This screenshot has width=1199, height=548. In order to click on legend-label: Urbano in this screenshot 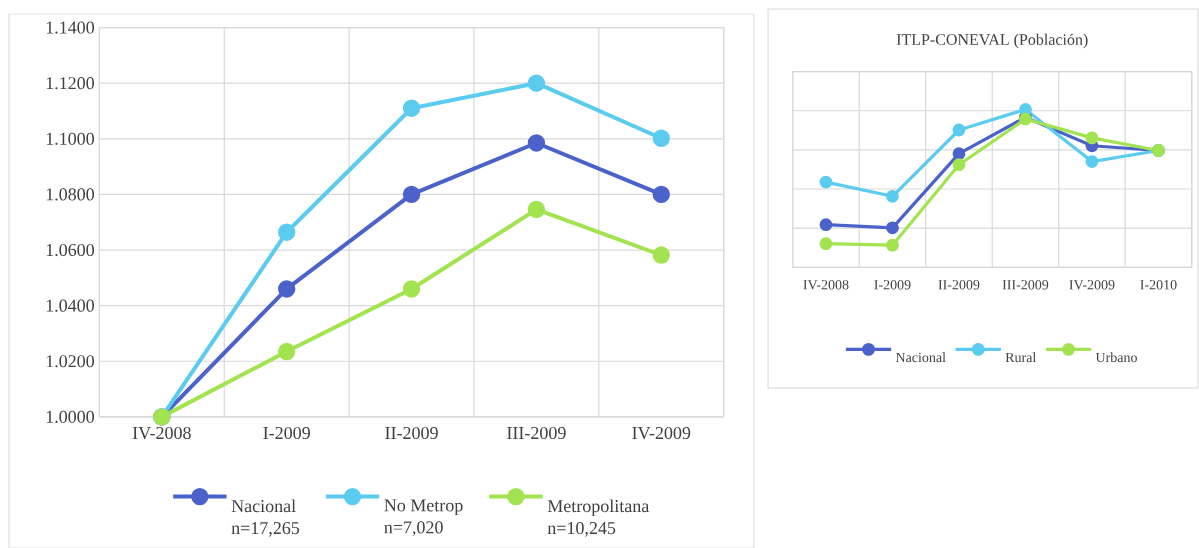, I will do `click(1116, 357)`.